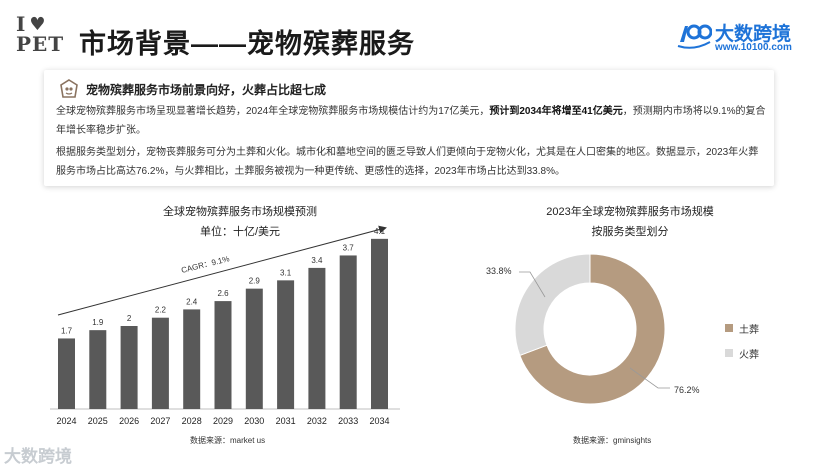 The width and height of the screenshot is (826, 467). I want to click on x-tick-label: 2033, so click(348, 421).